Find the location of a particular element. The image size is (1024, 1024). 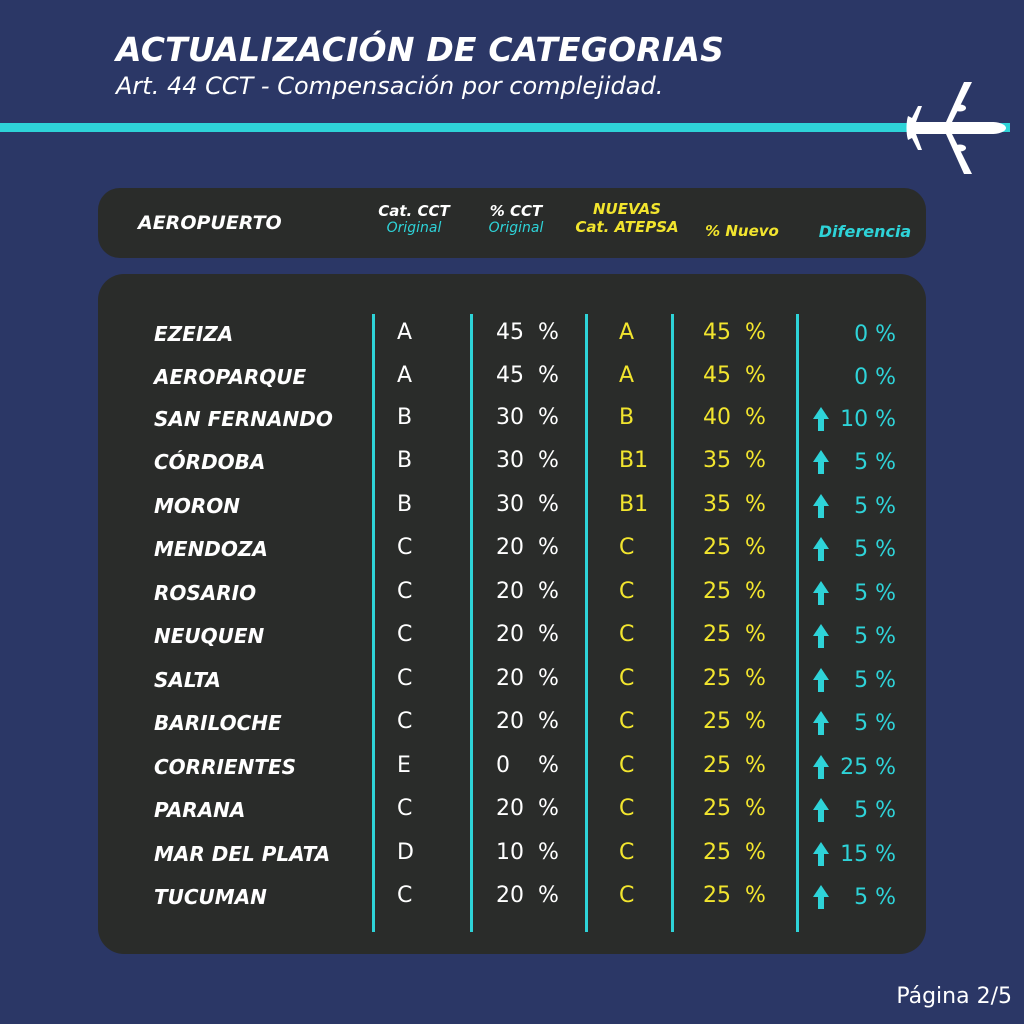

airplane-icon is located at coordinates (956, 128).